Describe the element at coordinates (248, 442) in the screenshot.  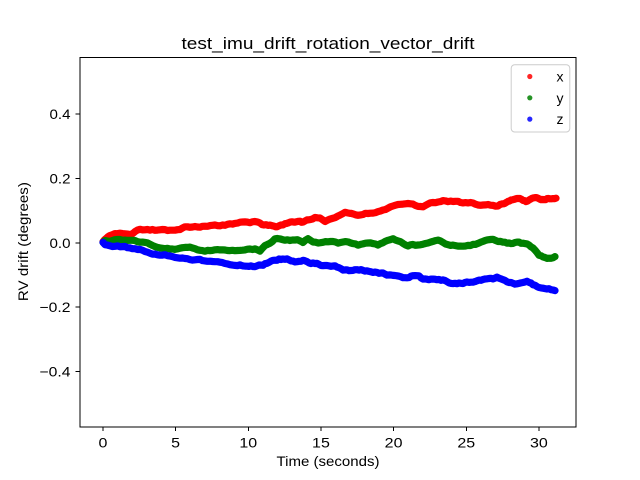
I see `svg-text: 10` at that location.